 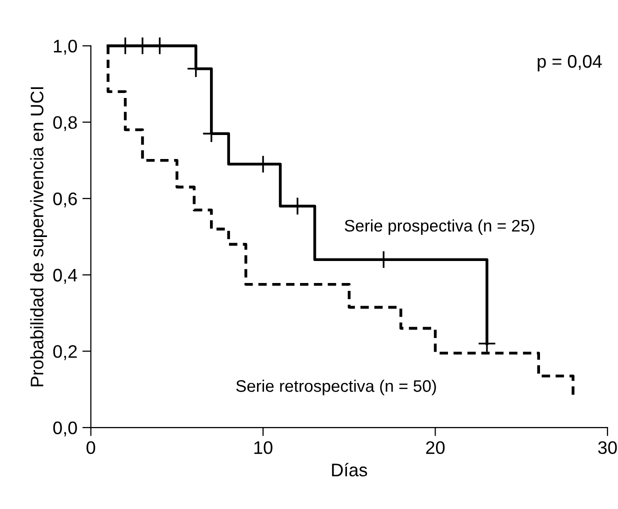 What do you see at coordinates (38, 236) in the screenshot?
I see `y-axis-title: Probabilidad de supervivencia en UCI` at bounding box center [38, 236].